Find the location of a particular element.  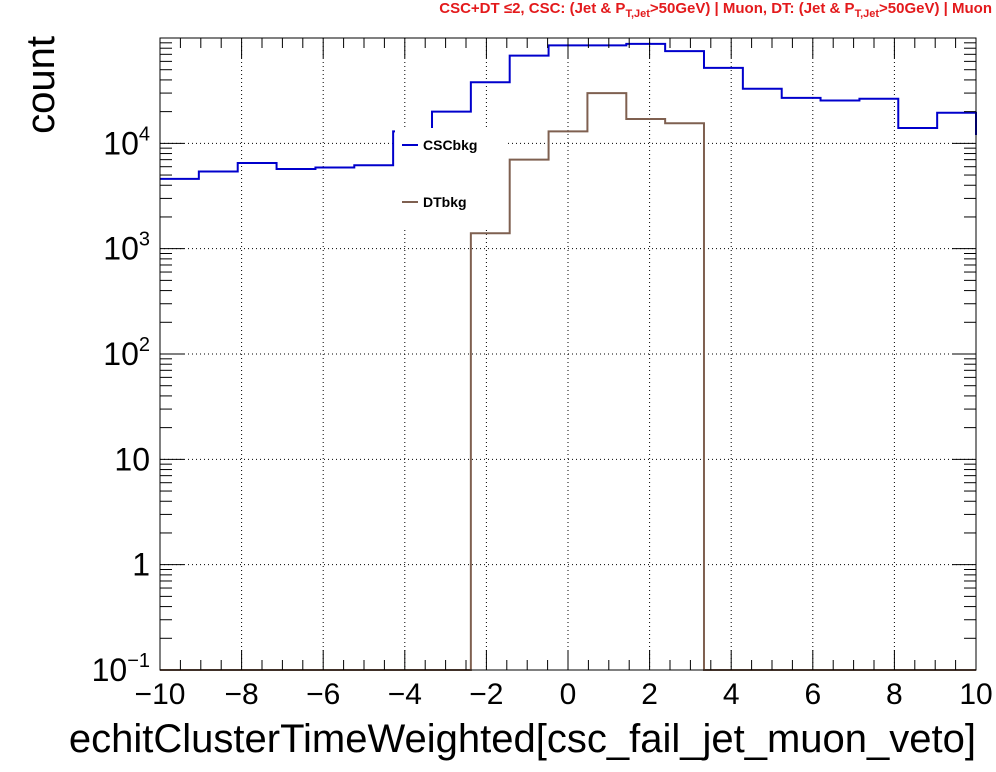

x-tick-label: 0 is located at coordinates (568, 694).